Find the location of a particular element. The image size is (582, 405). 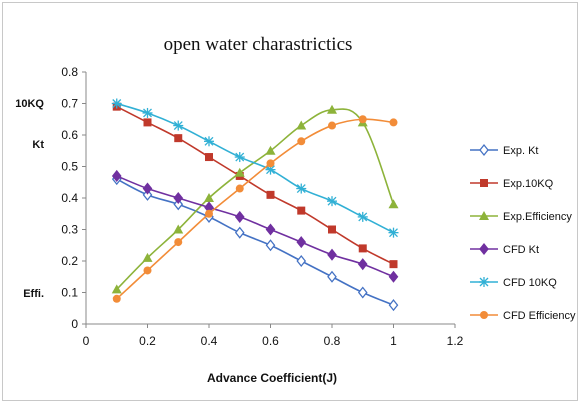

x-tick-label: 0 is located at coordinates (86, 341).